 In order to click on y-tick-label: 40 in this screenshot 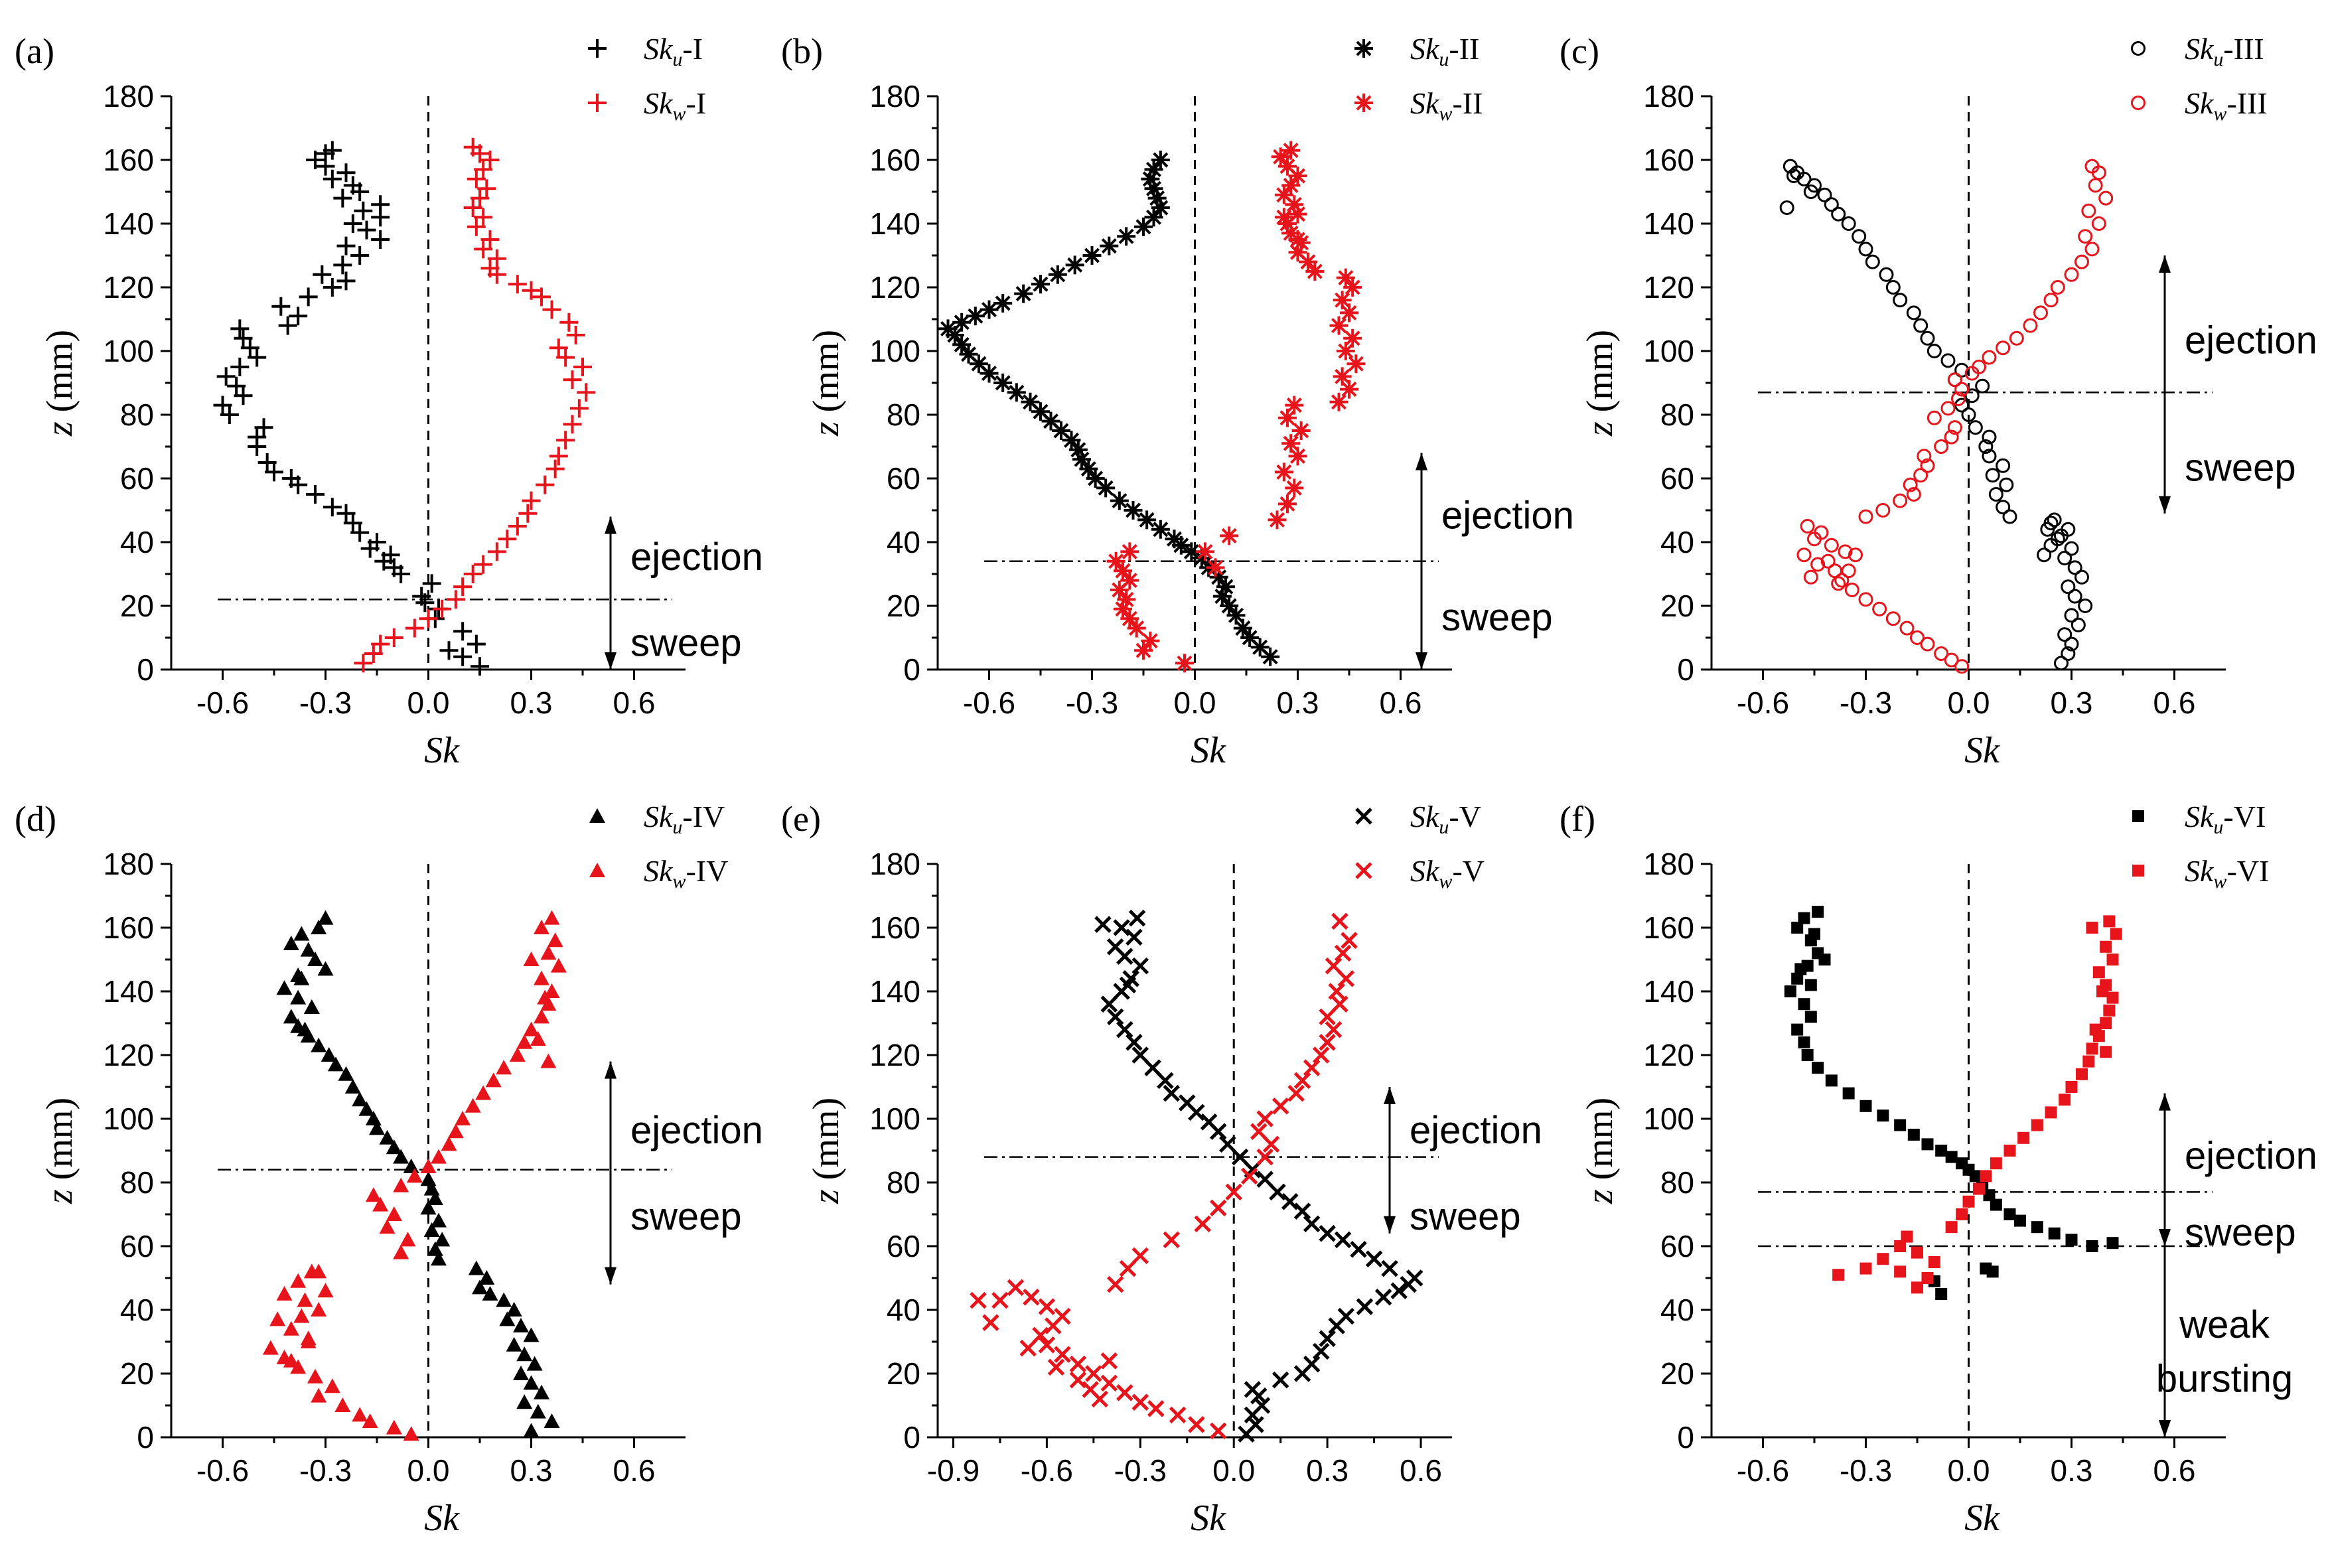, I will do `click(137, 1310)`.